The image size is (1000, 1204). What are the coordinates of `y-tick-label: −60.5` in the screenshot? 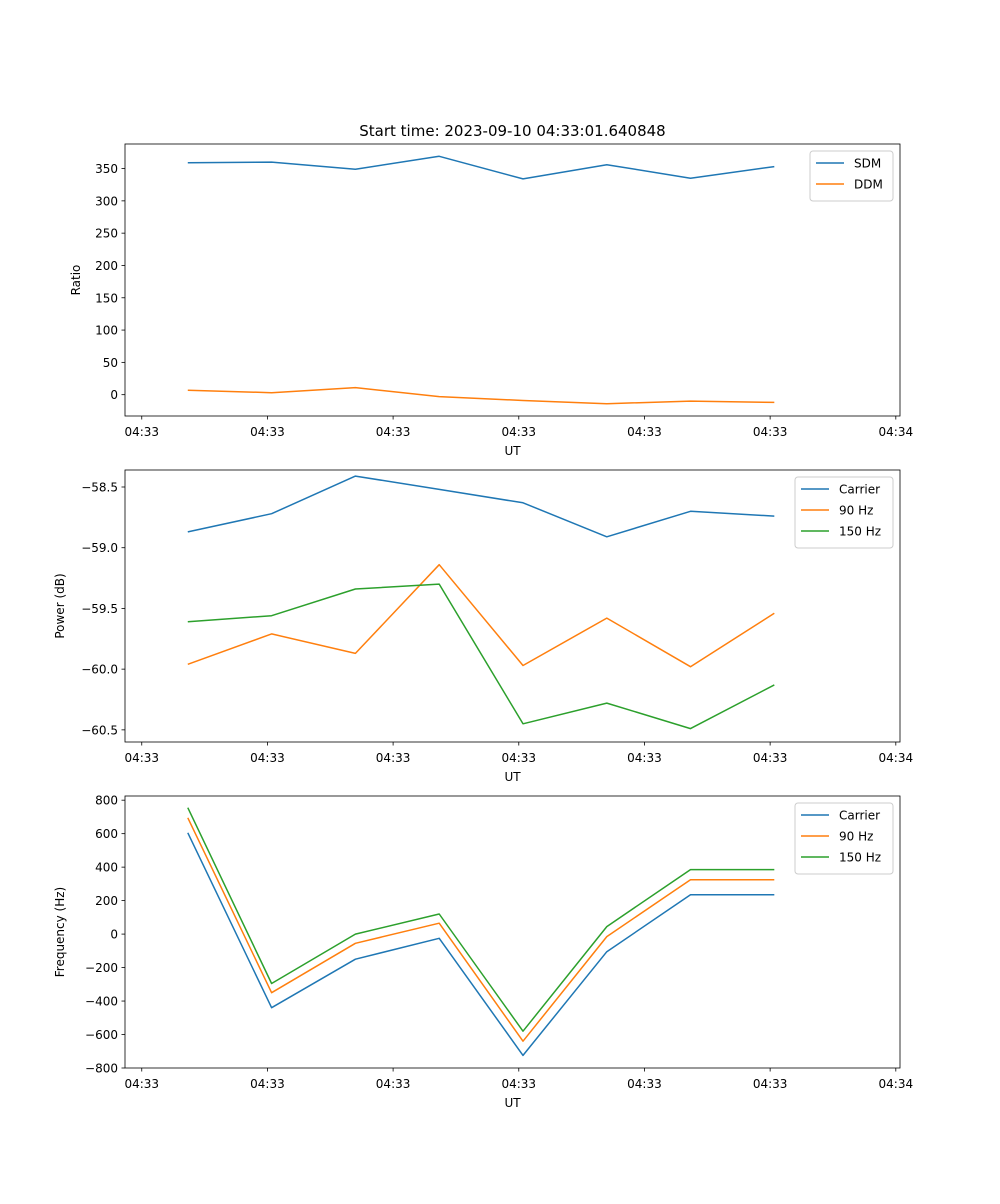 It's located at (99, 730).